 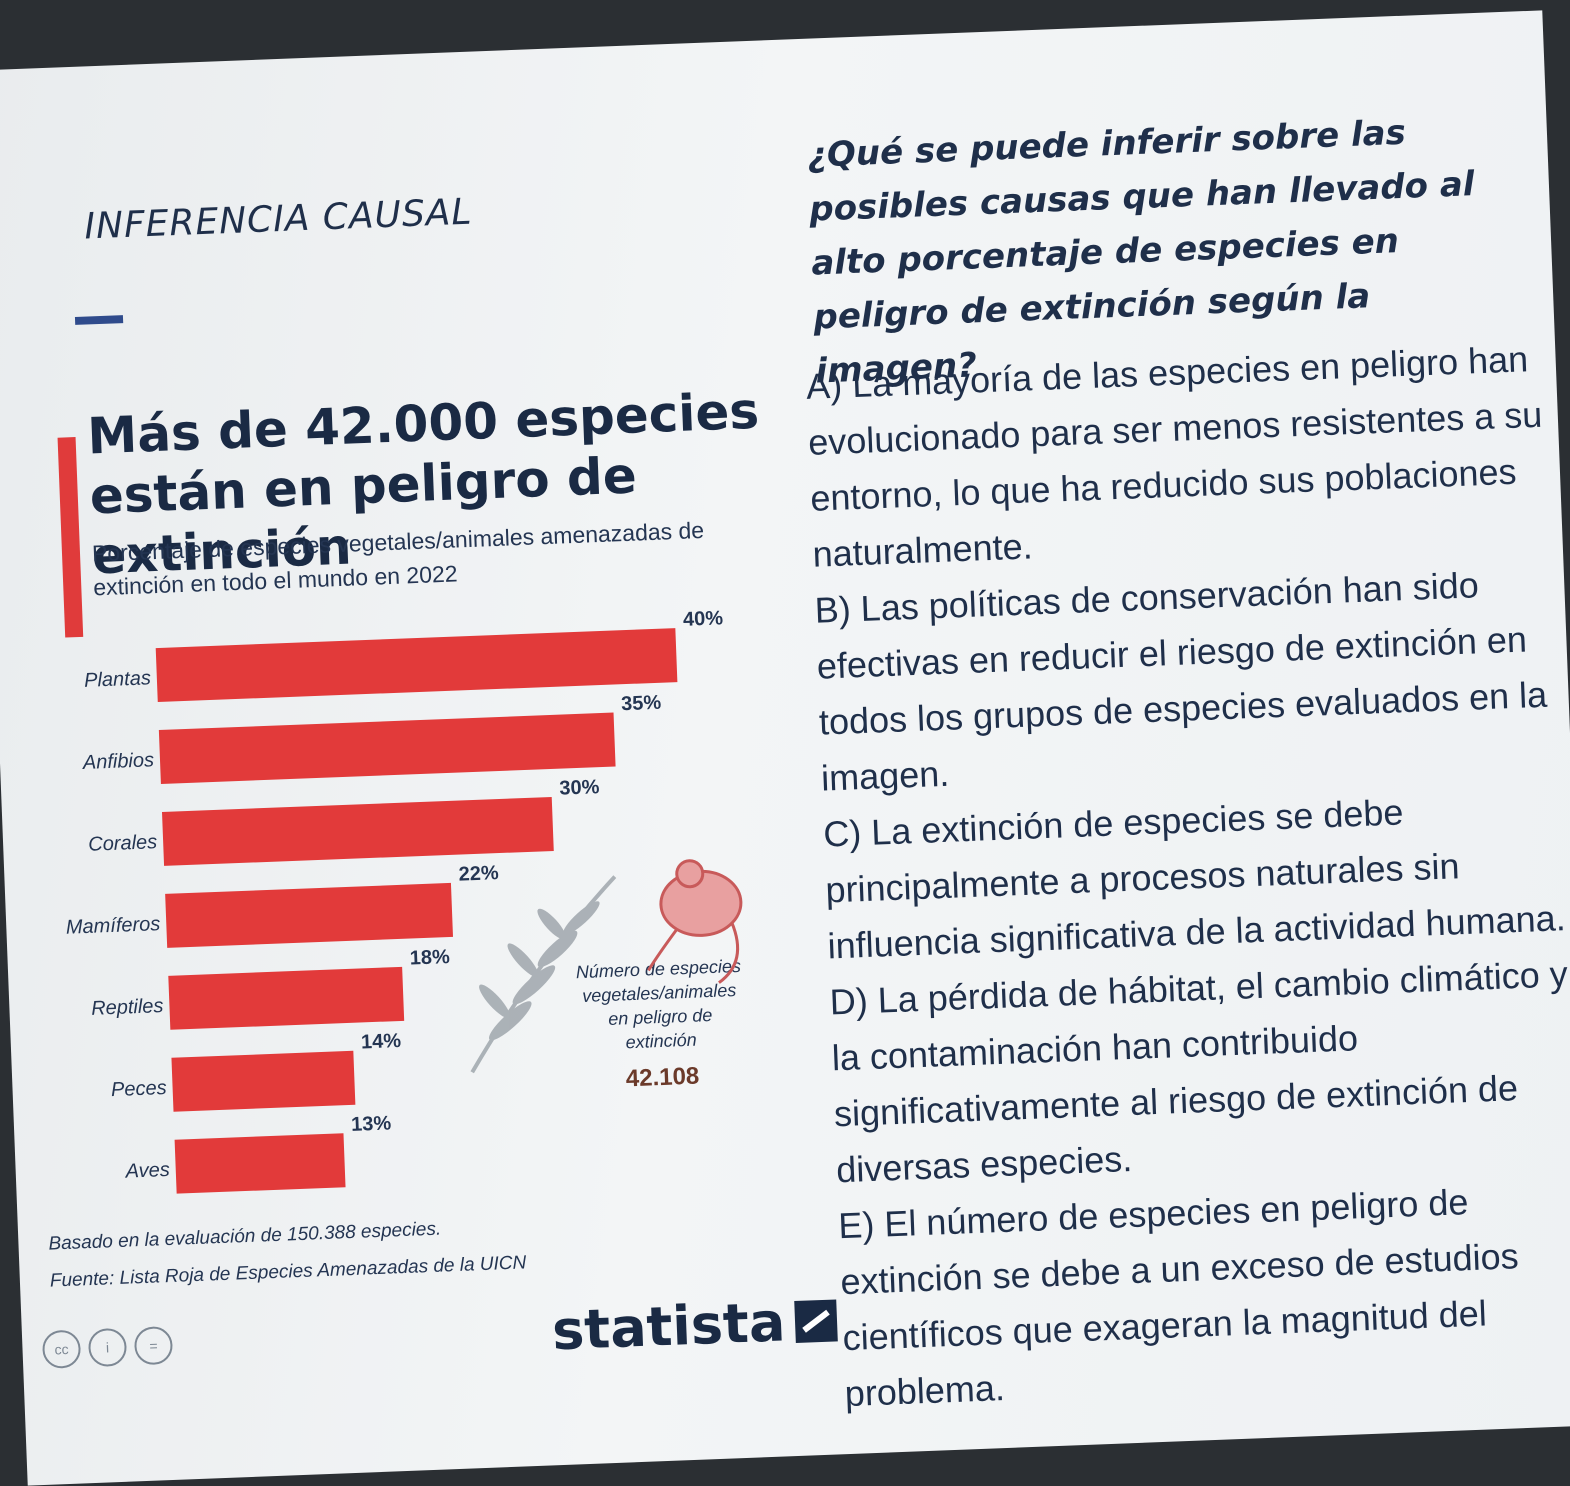 What do you see at coordinates (112, 926) in the screenshot?
I see `category-label: Mamíferos` at bounding box center [112, 926].